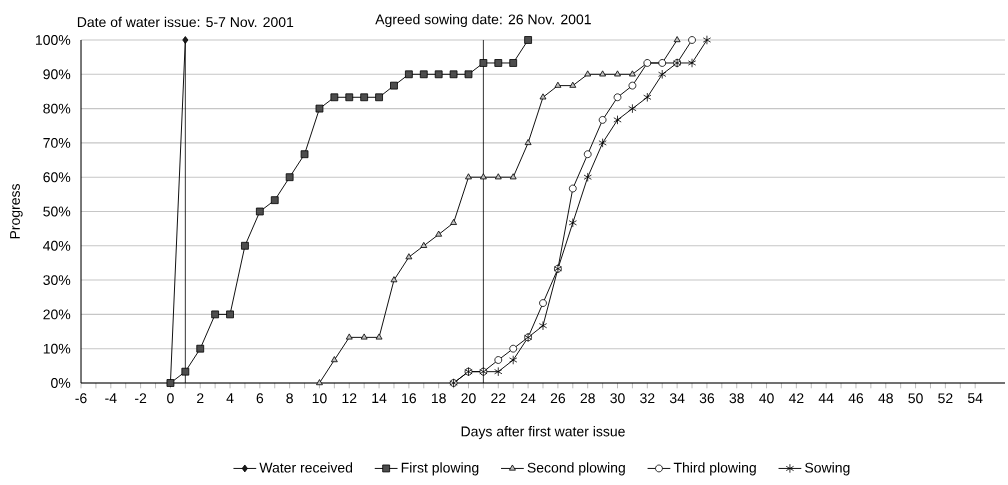  What do you see at coordinates (379, 398) in the screenshot?
I see `x-tick-label: 14` at bounding box center [379, 398].